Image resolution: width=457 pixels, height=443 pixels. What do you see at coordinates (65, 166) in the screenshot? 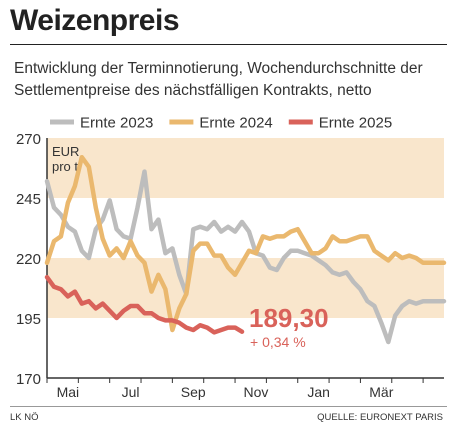
I see `unit-label: pro t` at bounding box center [65, 166].